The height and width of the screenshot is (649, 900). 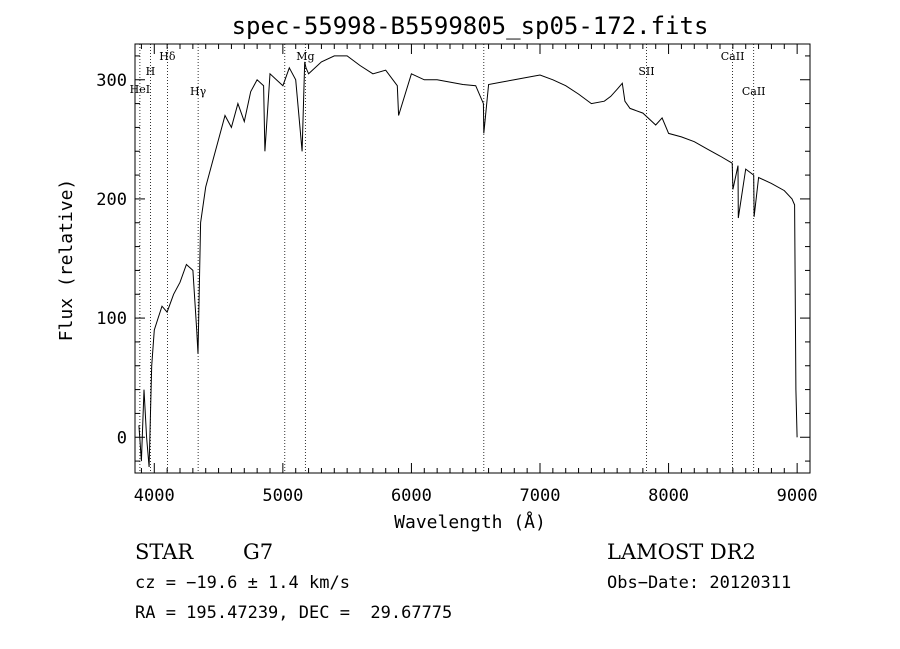 I want to click on object-class: STAR, so click(x=164, y=552).